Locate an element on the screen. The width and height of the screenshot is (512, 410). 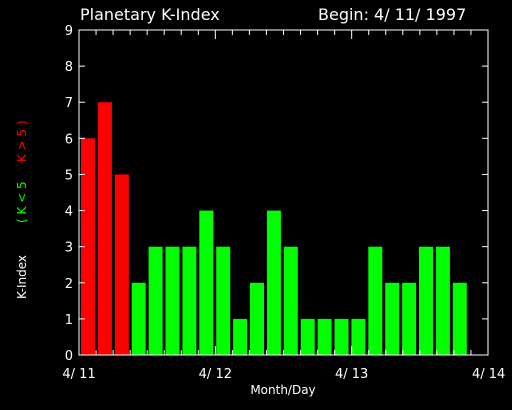
y-tick-label: 2 is located at coordinates (69, 284).